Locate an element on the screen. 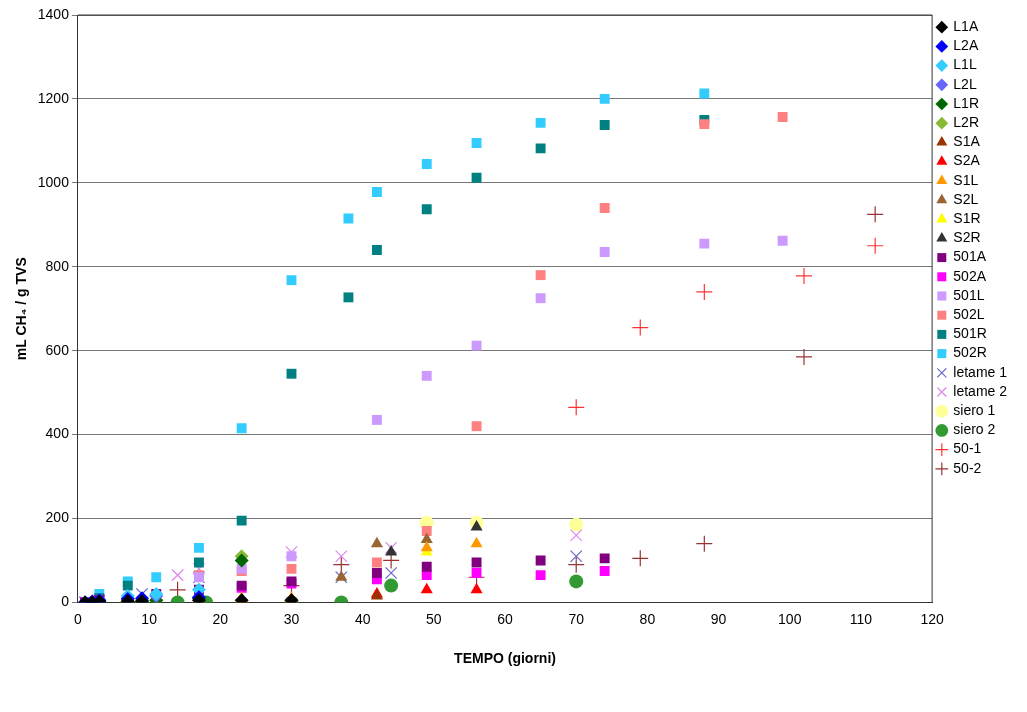 The height and width of the screenshot is (712, 1027). legend-label: S1A is located at coordinates (967, 141).